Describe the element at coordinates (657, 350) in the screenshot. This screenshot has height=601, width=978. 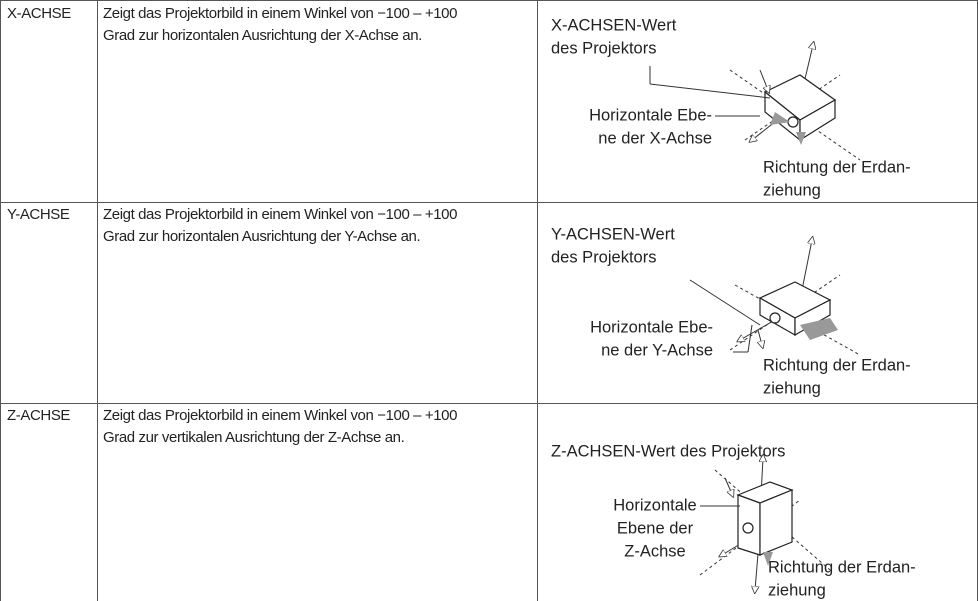
I see `plane-label: ne der Y-Achse` at that location.